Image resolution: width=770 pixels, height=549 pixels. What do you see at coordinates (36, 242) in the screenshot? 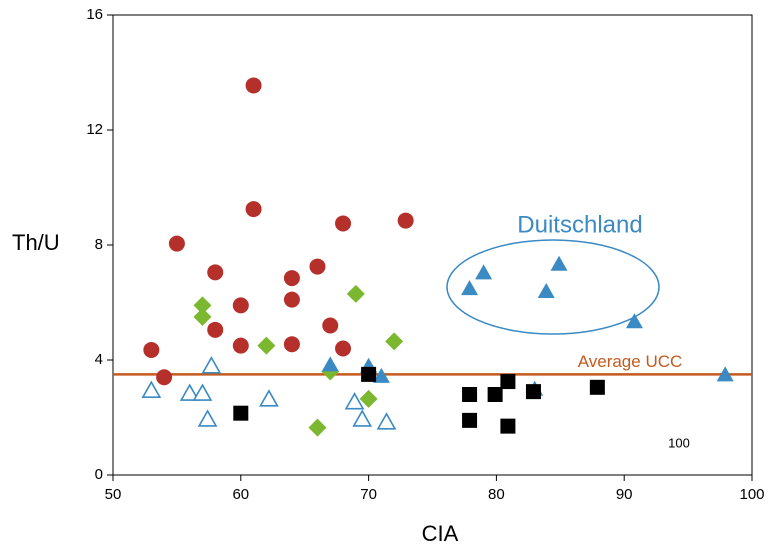
I see `y-axis-label: Th/U` at bounding box center [36, 242].